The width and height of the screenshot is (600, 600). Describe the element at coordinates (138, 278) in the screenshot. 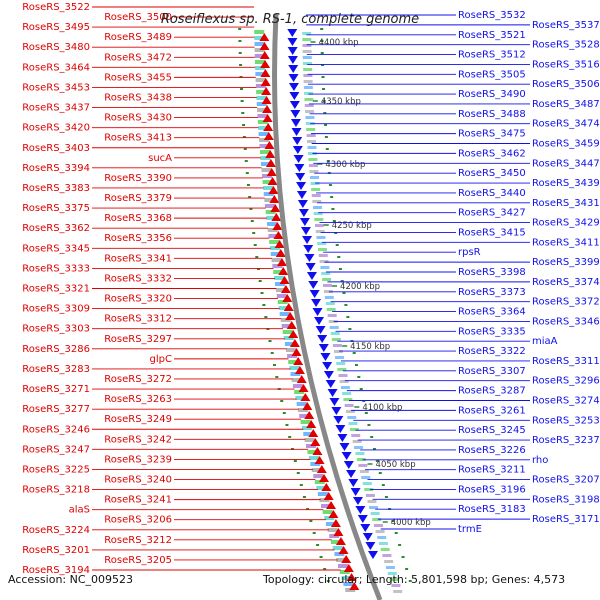

I see `gene-label: RoseRS_3332` at that location.